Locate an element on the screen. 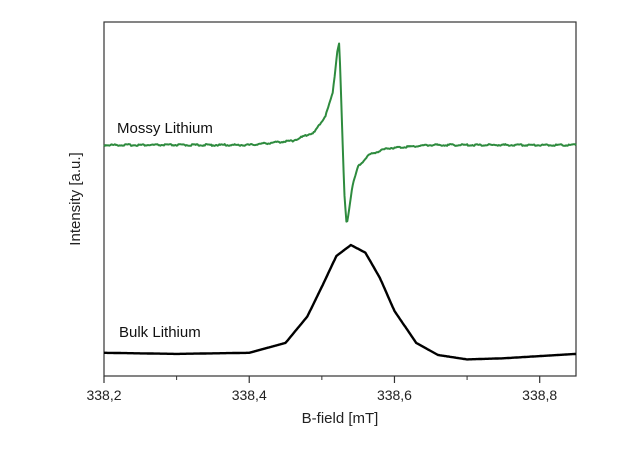 The width and height of the screenshot is (634, 451). y-axis-title: Intensity [a.u.] is located at coordinates (75, 198).